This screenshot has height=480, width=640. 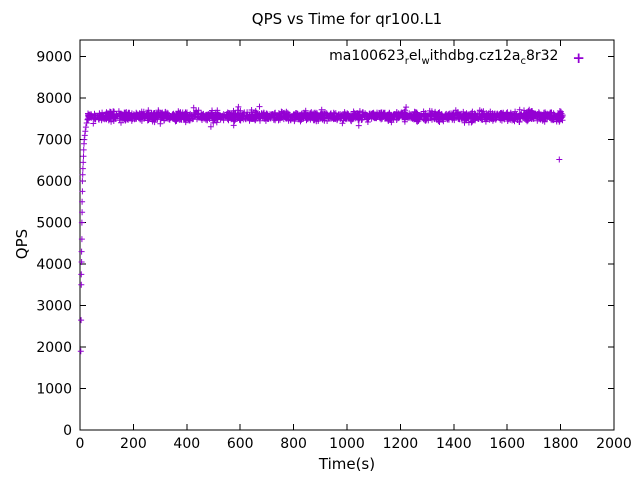 What do you see at coordinates (54, 224) in the screenshot?
I see `y-tick-label: 5000` at bounding box center [54, 224].